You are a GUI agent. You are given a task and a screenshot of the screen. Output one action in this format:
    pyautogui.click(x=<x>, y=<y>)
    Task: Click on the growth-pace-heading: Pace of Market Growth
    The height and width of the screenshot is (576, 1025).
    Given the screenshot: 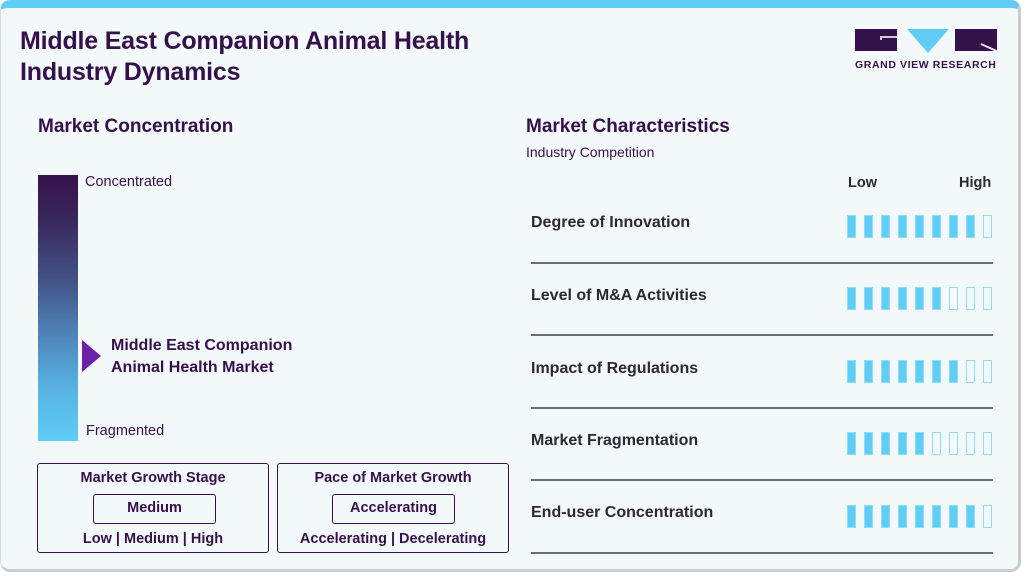 What is the action you would take?
    pyautogui.click(x=393, y=478)
    